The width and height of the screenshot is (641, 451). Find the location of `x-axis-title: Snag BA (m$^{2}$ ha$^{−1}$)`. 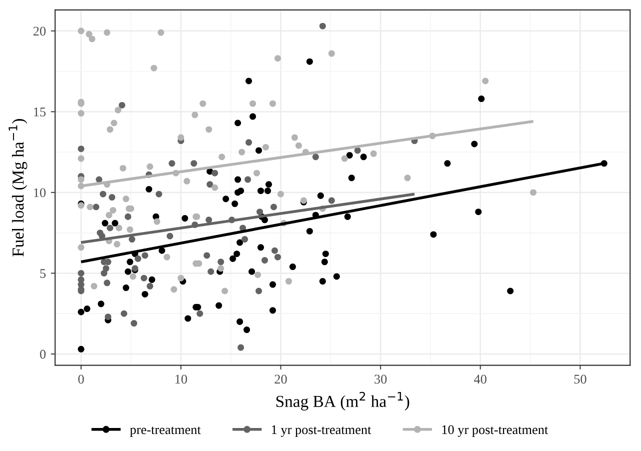

x-axis-title: Snag BA (m$^{2}$ ha$^{−1}$) is located at coordinates (343, 401).